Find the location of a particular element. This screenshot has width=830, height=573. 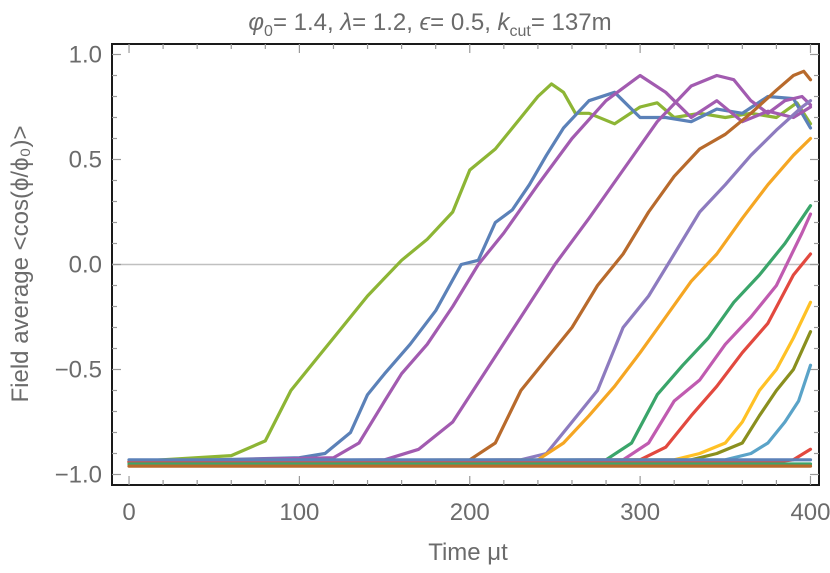

y-tick-label: 0.0 is located at coordinates (85, 265).